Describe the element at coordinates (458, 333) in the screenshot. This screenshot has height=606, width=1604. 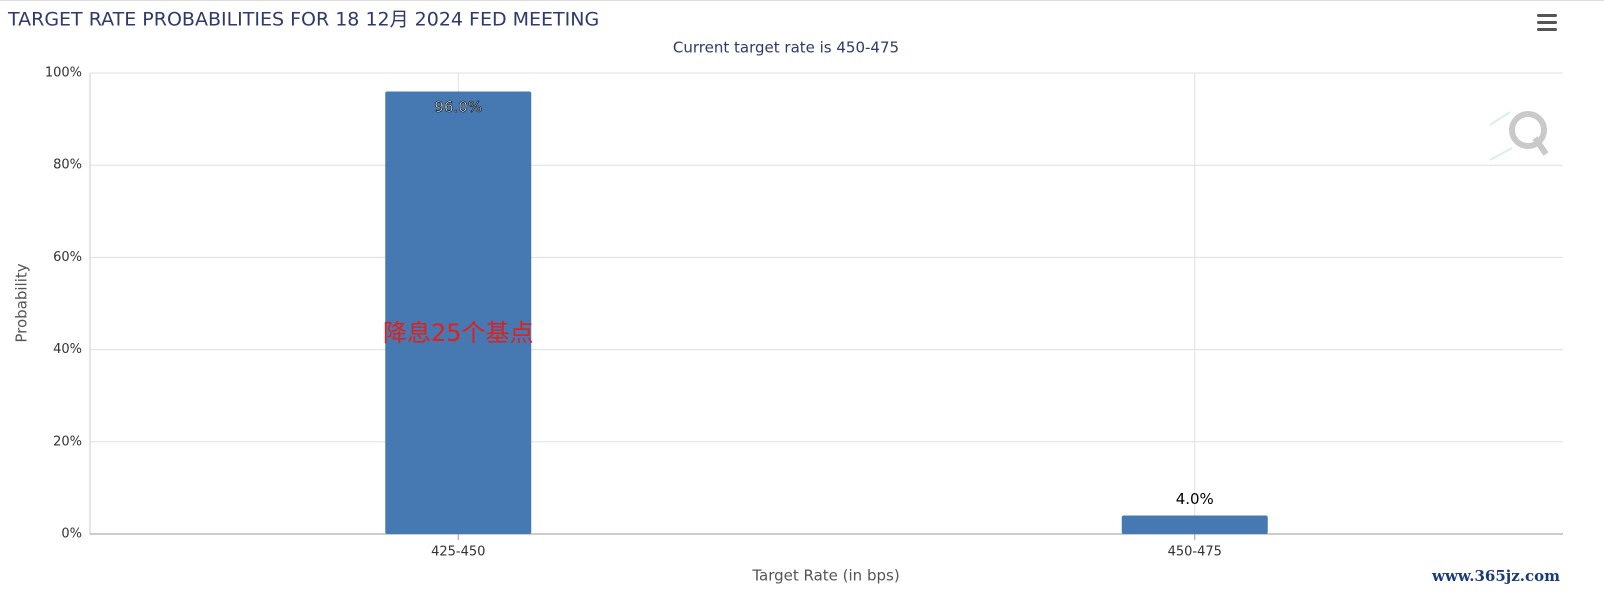
I see `annotation: 降息25个基点` at that location.